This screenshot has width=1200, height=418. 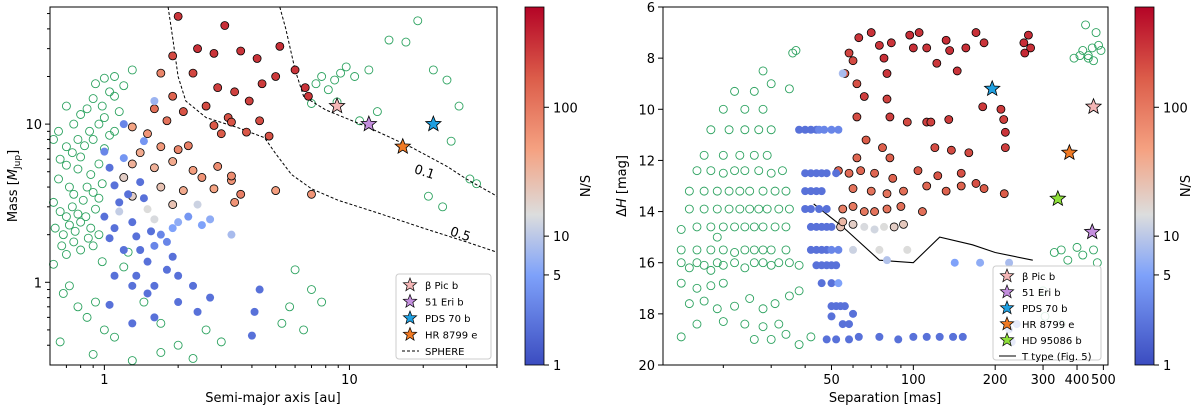 What do you see at coordinates (1164, 190) in the screenshot?
I see `colorbar: N/S 1 5 10 100` at bounding box center [1164, 190].